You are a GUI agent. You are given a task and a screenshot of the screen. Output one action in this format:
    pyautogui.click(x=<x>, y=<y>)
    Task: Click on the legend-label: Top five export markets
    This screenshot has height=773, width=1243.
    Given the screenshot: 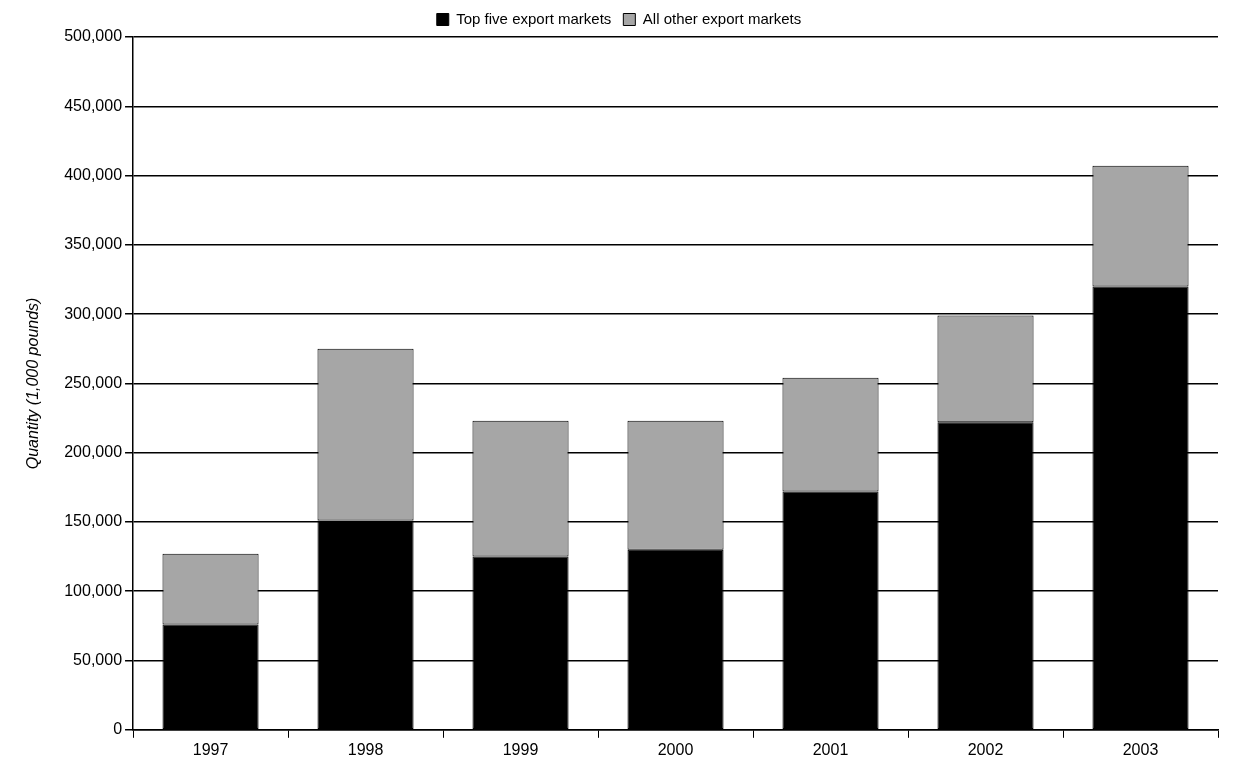 What is the action you would take?
    pyautogui.click(x=534, y=18)
    